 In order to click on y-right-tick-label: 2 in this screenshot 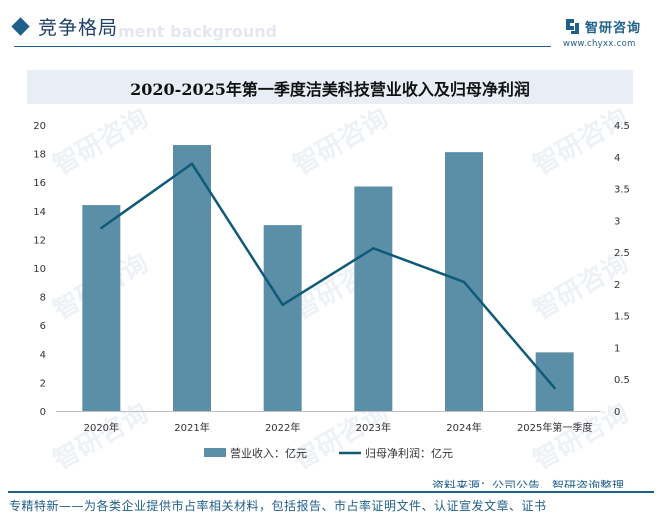, I will do `click(617, 285)`.